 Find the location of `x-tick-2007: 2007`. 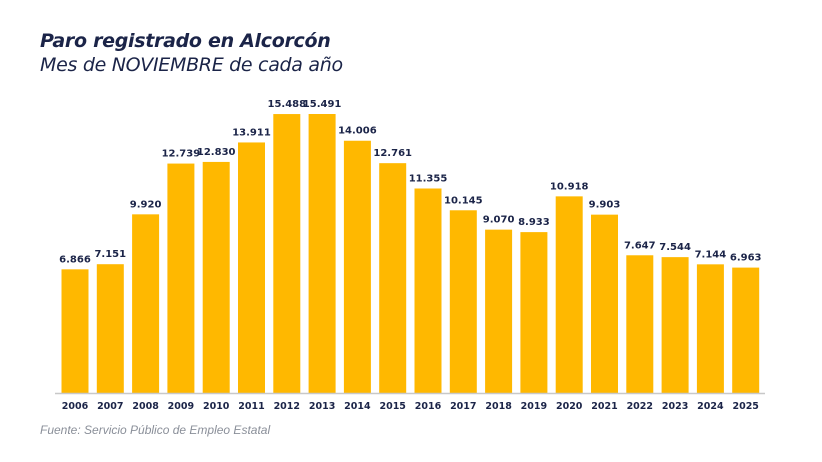

x-tick-2007: 2007 is located at coordinates (110, 406).